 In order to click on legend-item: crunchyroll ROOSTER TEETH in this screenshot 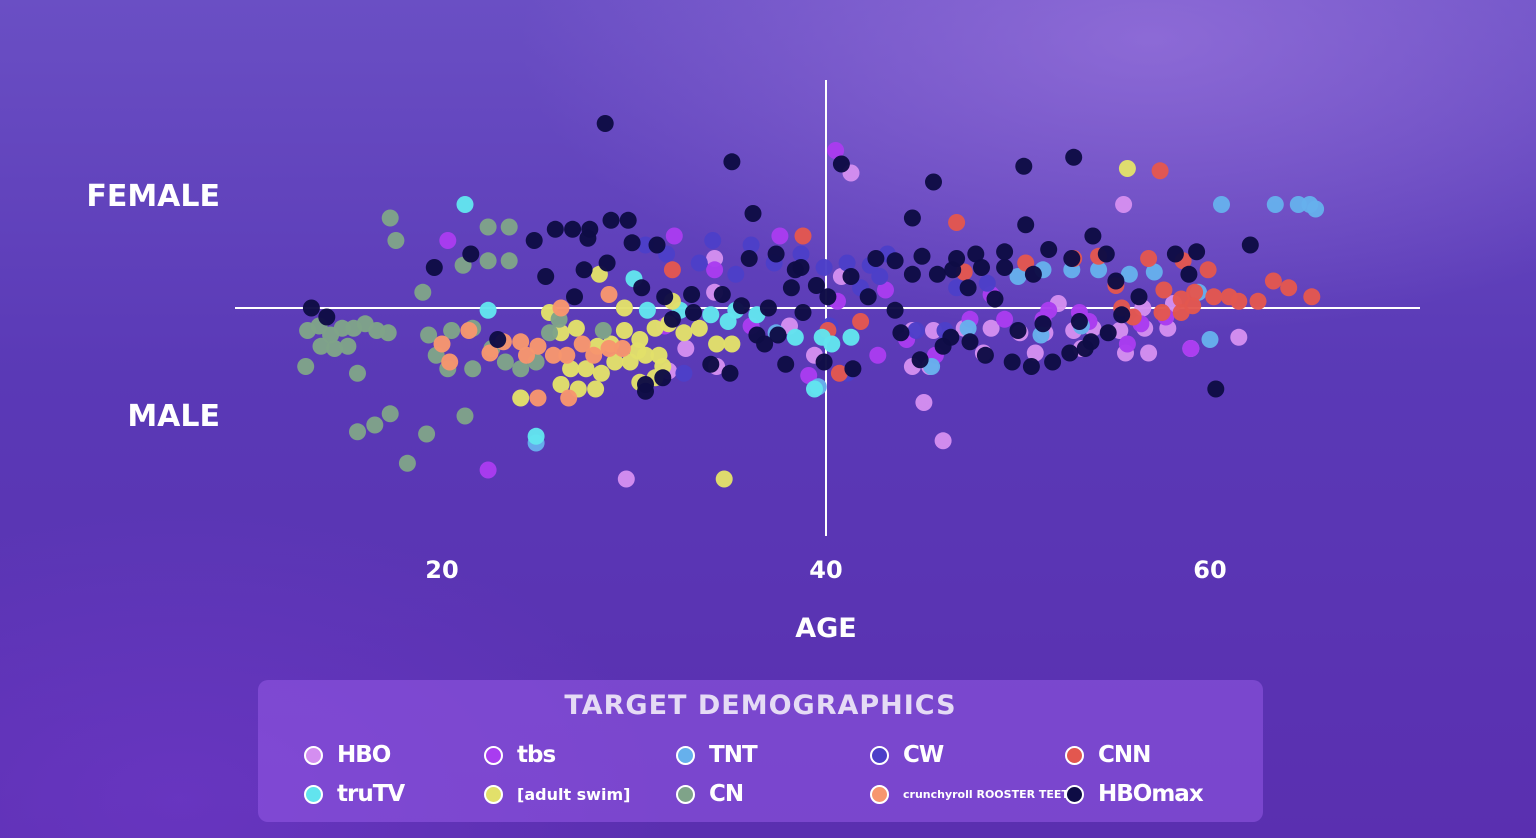, I will do `click(974, 794)`.